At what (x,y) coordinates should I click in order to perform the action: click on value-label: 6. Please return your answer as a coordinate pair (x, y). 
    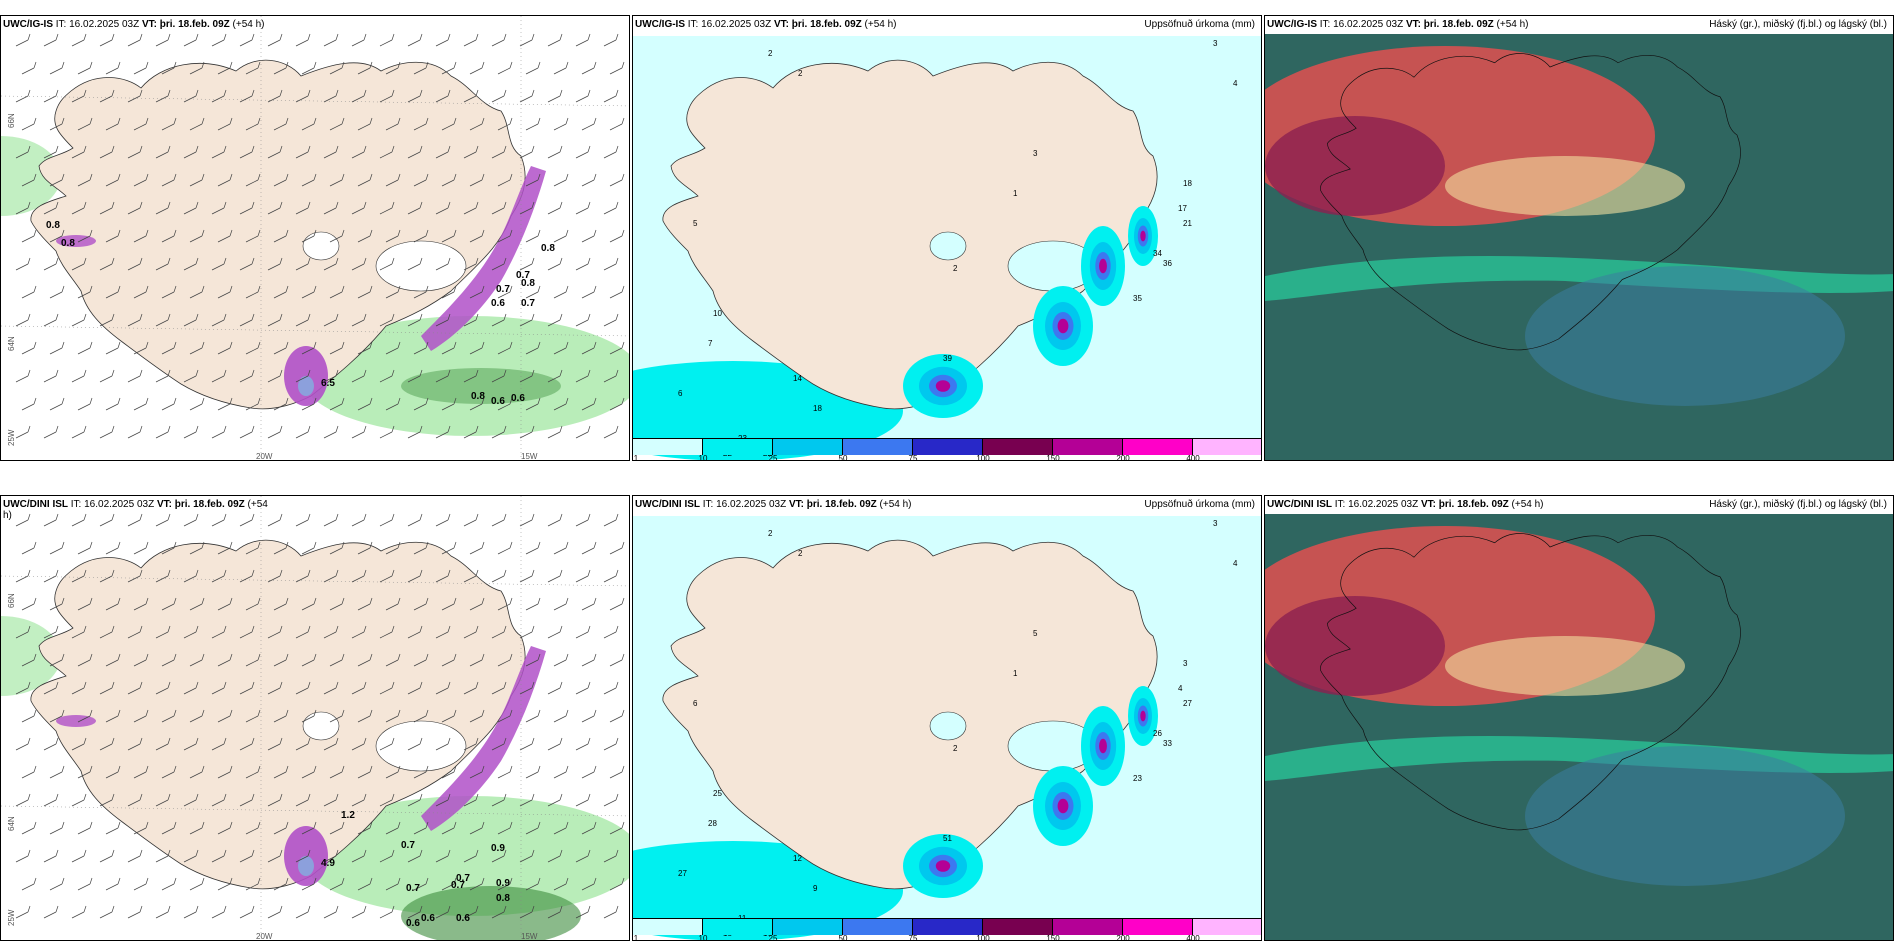
    Looking at the image, I should click on (695, 703).